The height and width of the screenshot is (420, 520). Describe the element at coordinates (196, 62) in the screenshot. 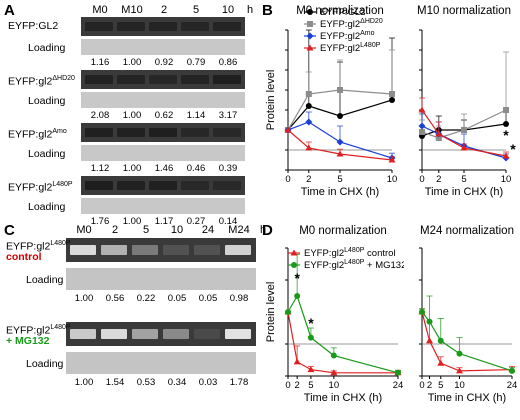

I see `quantification-value: 0.79` at that location.